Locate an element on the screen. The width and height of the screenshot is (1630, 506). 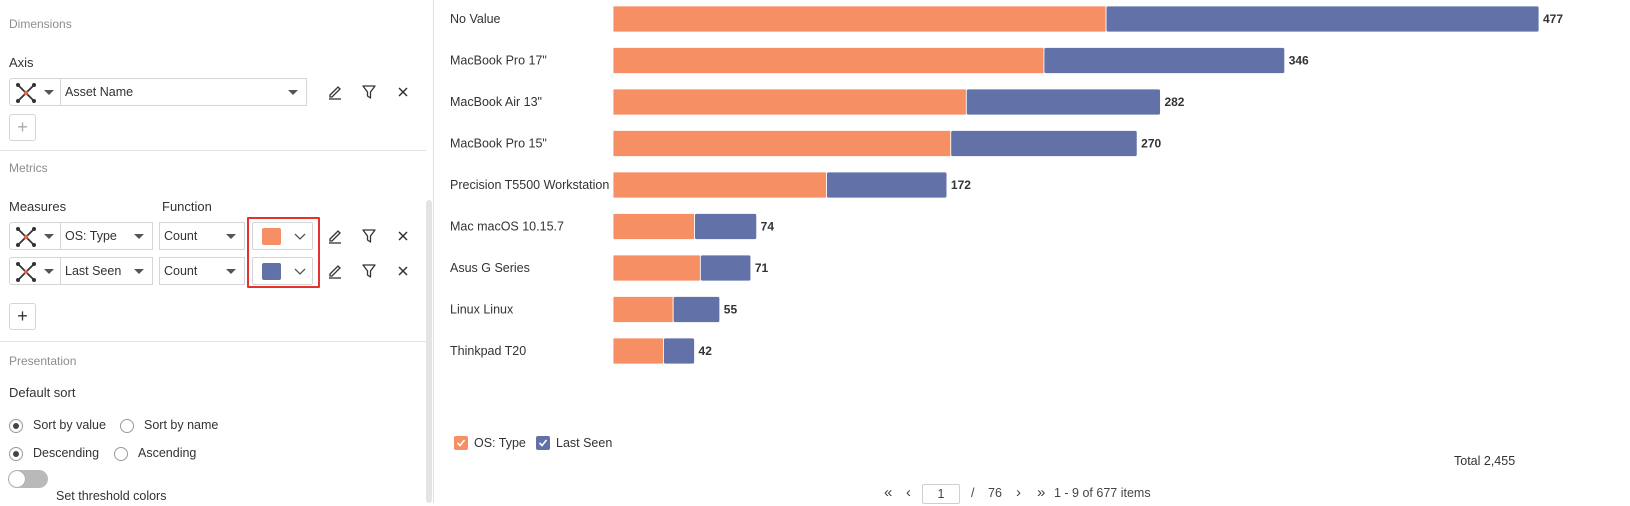
default-sort-label: Default sort is located at coordinates (42, 392).